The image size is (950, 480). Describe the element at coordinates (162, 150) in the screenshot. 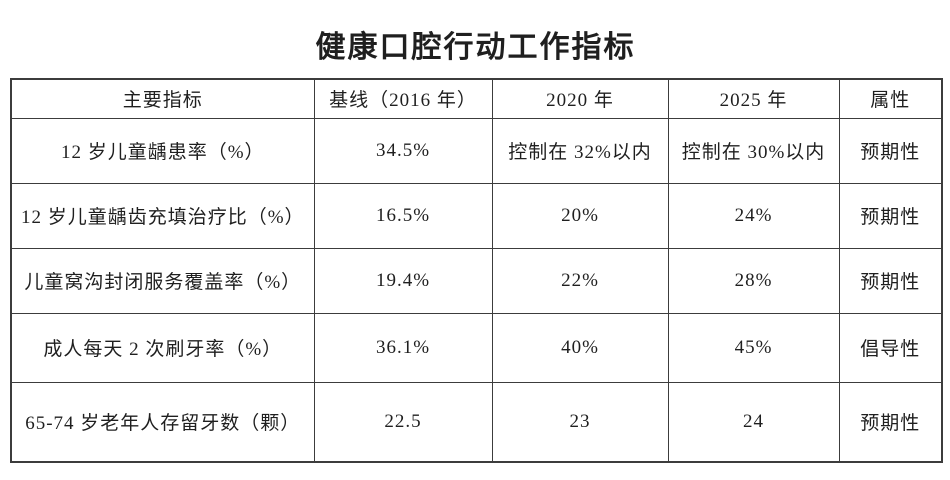

I see `cell-indicator: 12 岁儿童龋患率（%）` at that location.